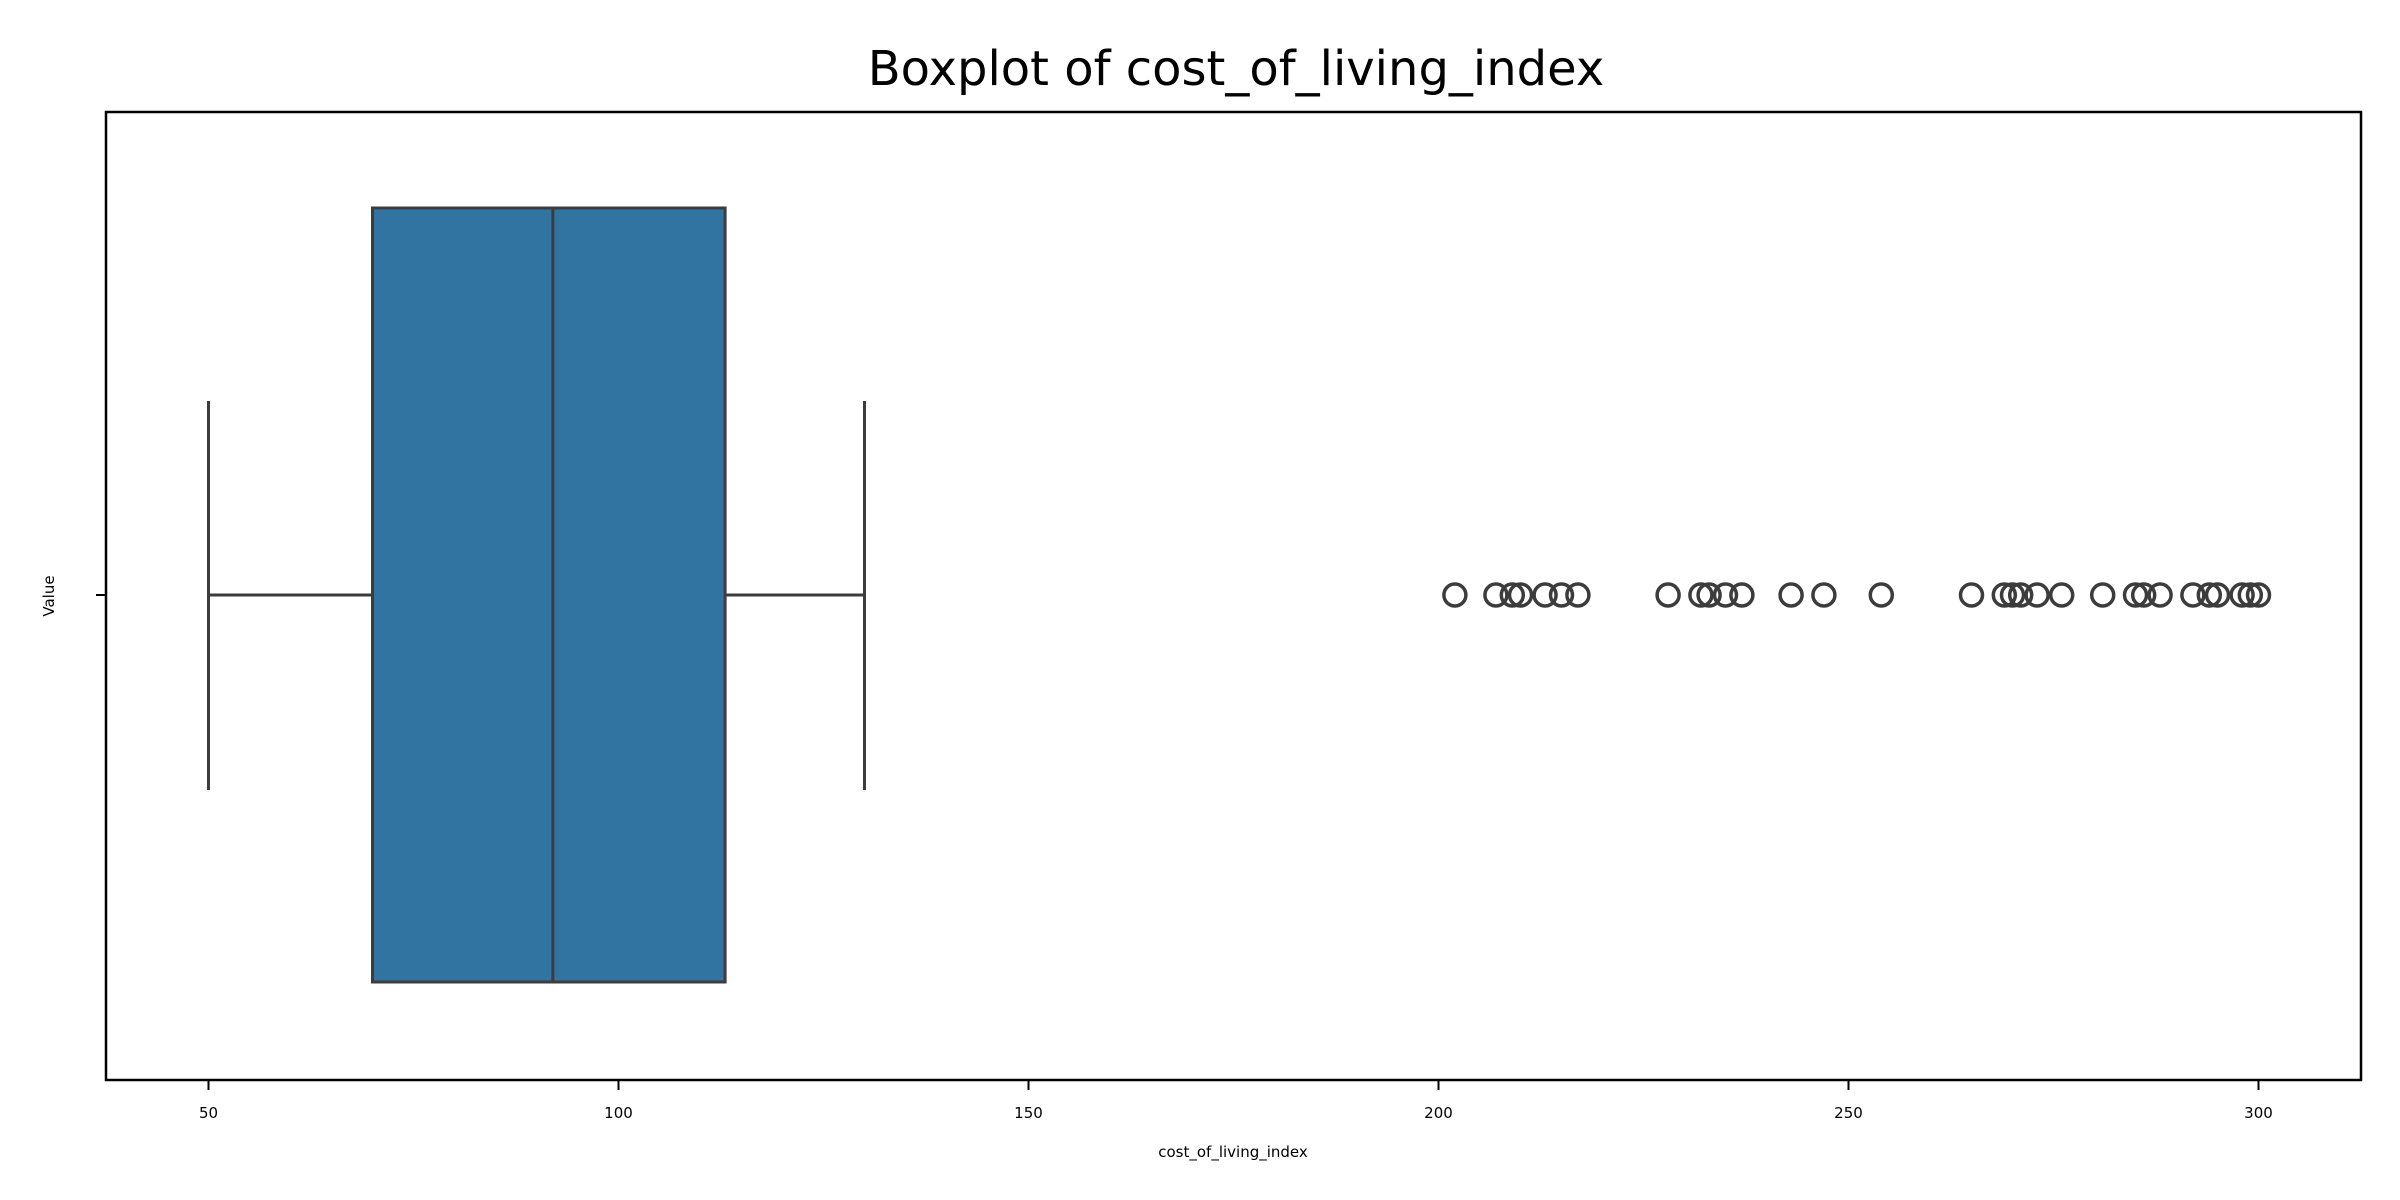 The image size is (2400, 1200). Describe the element at coordinates (1236, 69) in the screenshot. I see `chart-title: Boxplot of cost_of_living_index` at that location.